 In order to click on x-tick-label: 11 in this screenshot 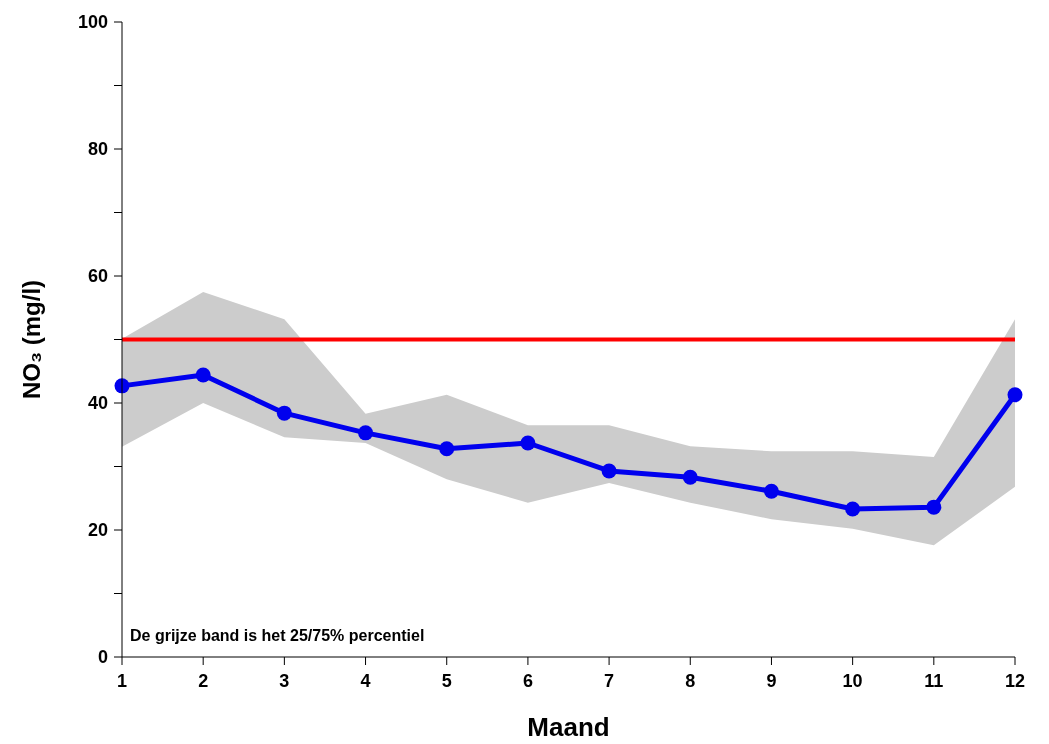, I will do `click(934, 681)`.